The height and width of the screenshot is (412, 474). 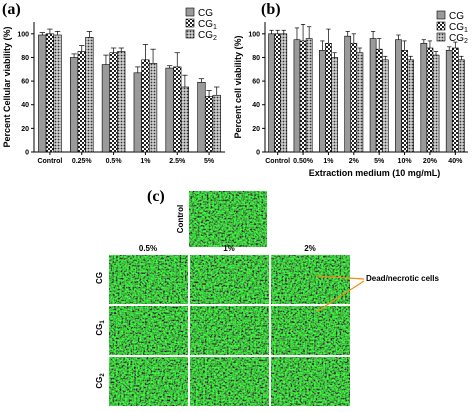 What do you see at coordinates (180, 219) in the screenshot?
I see `row-label-control: Control` at bounding box center [180, 219].